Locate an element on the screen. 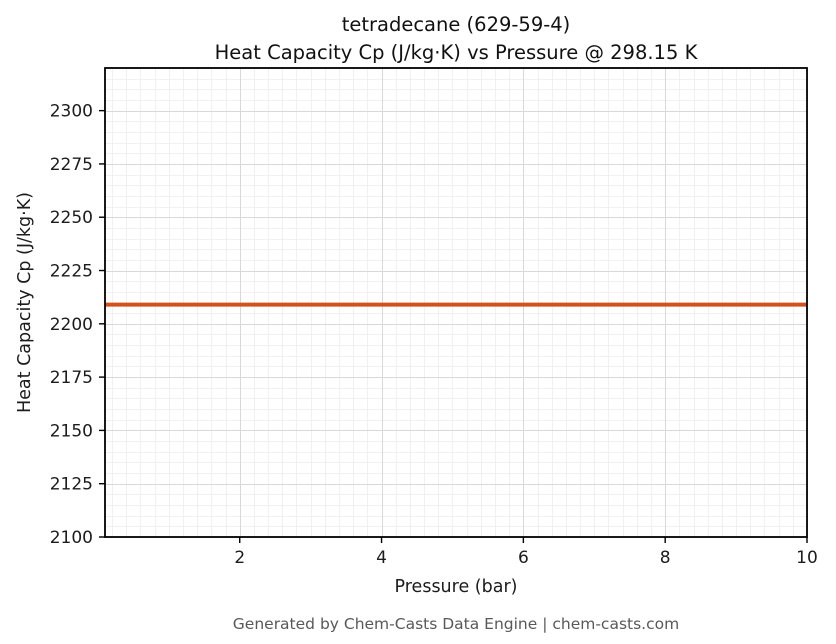 The height and width of the screenshot is (644, 836). y-tick-label: 2275 is located at coordinates (71, 165).